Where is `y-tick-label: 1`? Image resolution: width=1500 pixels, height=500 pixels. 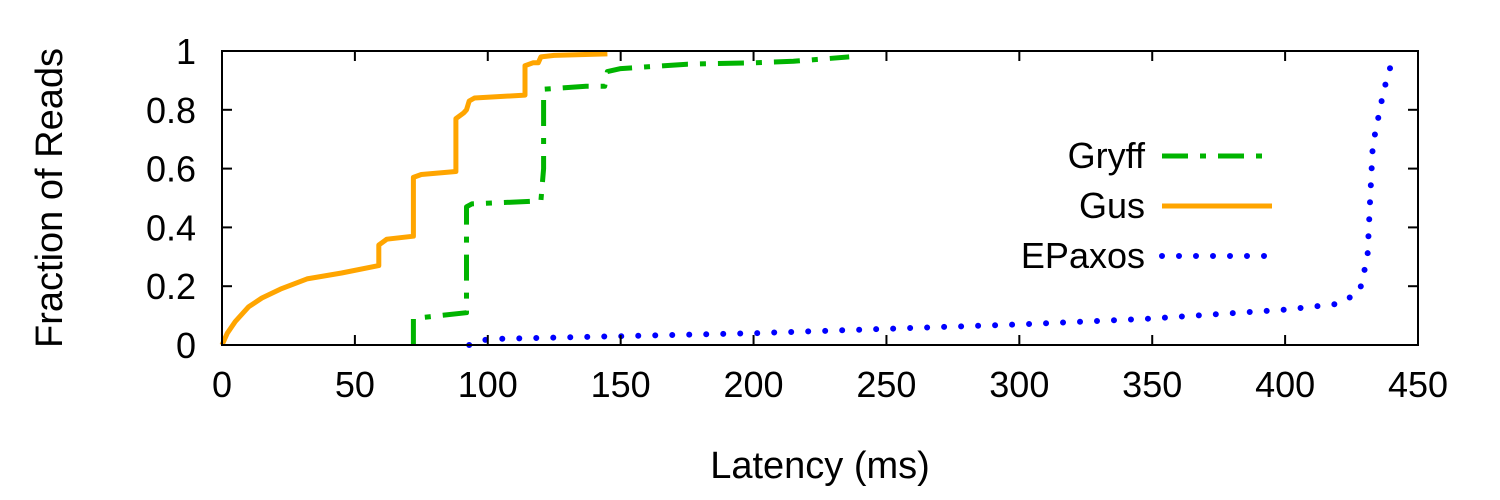 y-tick-label: 1 is located at coordinates (186, 51).